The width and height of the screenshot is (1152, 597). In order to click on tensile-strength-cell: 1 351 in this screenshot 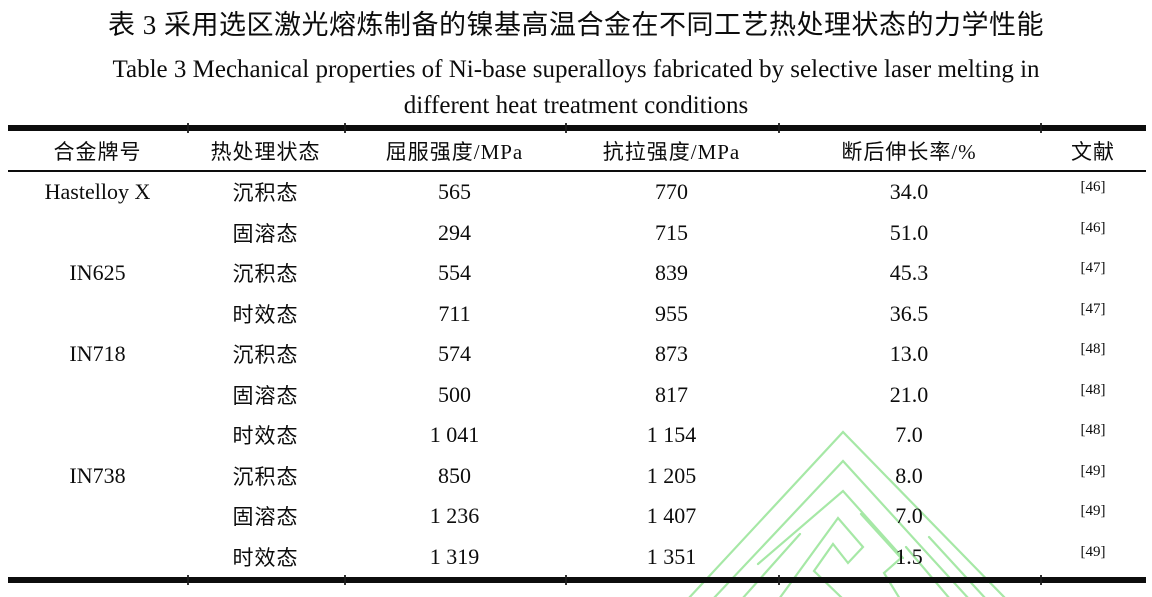, I will do `click(671, 556)`.